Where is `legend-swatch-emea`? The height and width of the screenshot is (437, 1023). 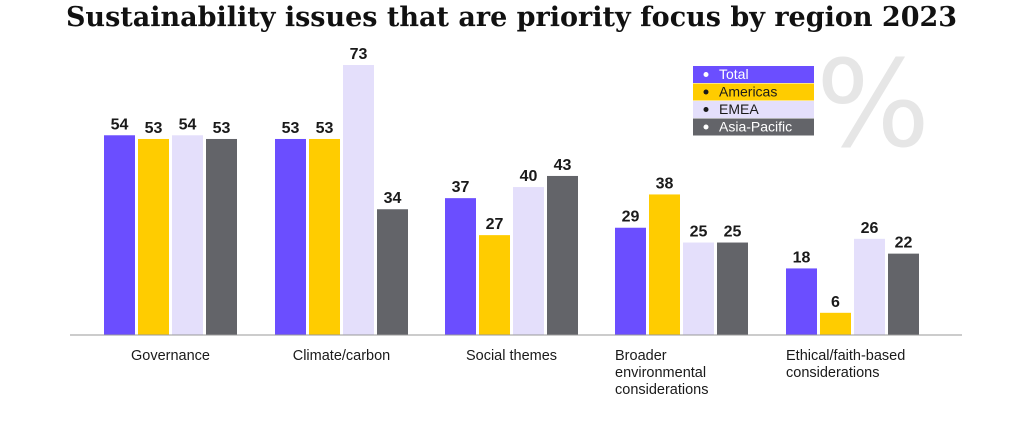
legend-swatch-emea is located at coordinates (753, 109).